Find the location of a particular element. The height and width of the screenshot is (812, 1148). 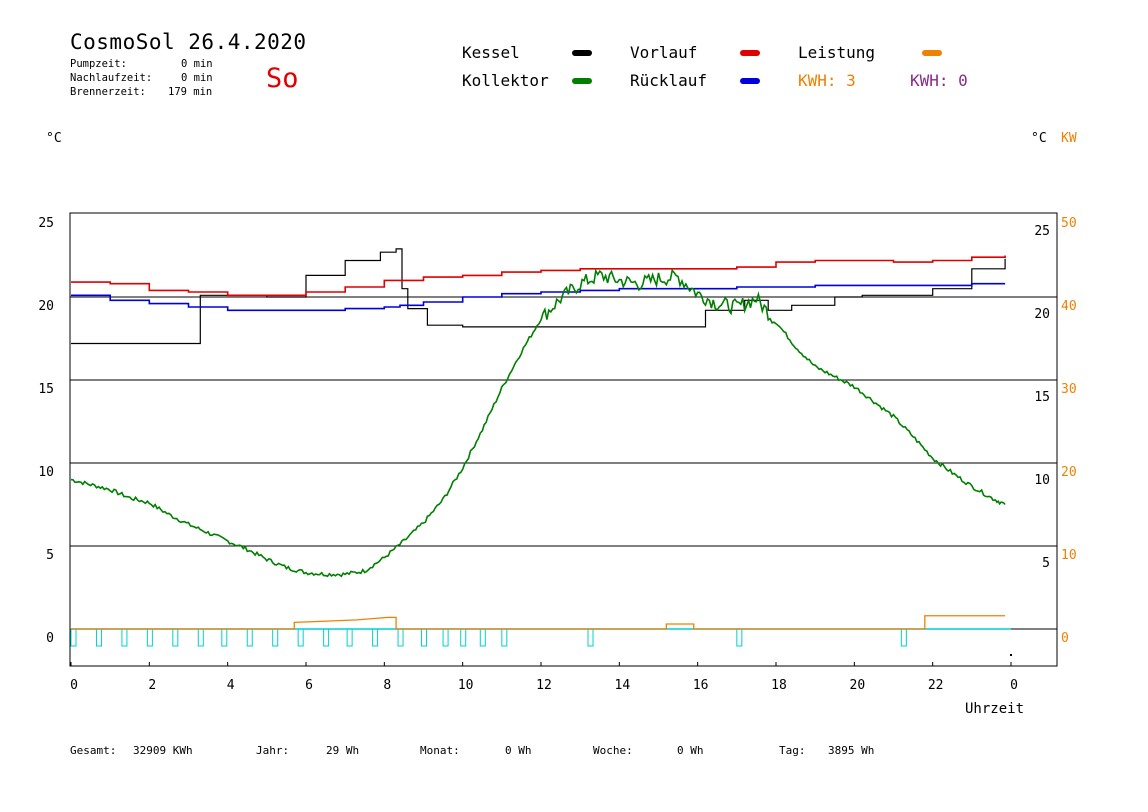

footer-gesamt-label: Gesamt: is located at coordinates (93, 750).